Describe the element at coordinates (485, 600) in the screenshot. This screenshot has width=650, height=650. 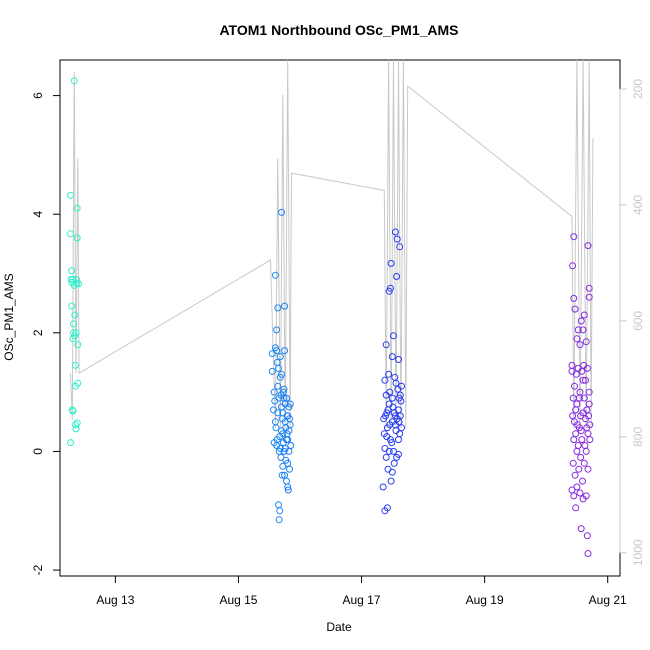
I see `x-tick-label: Aug 19` at that location.